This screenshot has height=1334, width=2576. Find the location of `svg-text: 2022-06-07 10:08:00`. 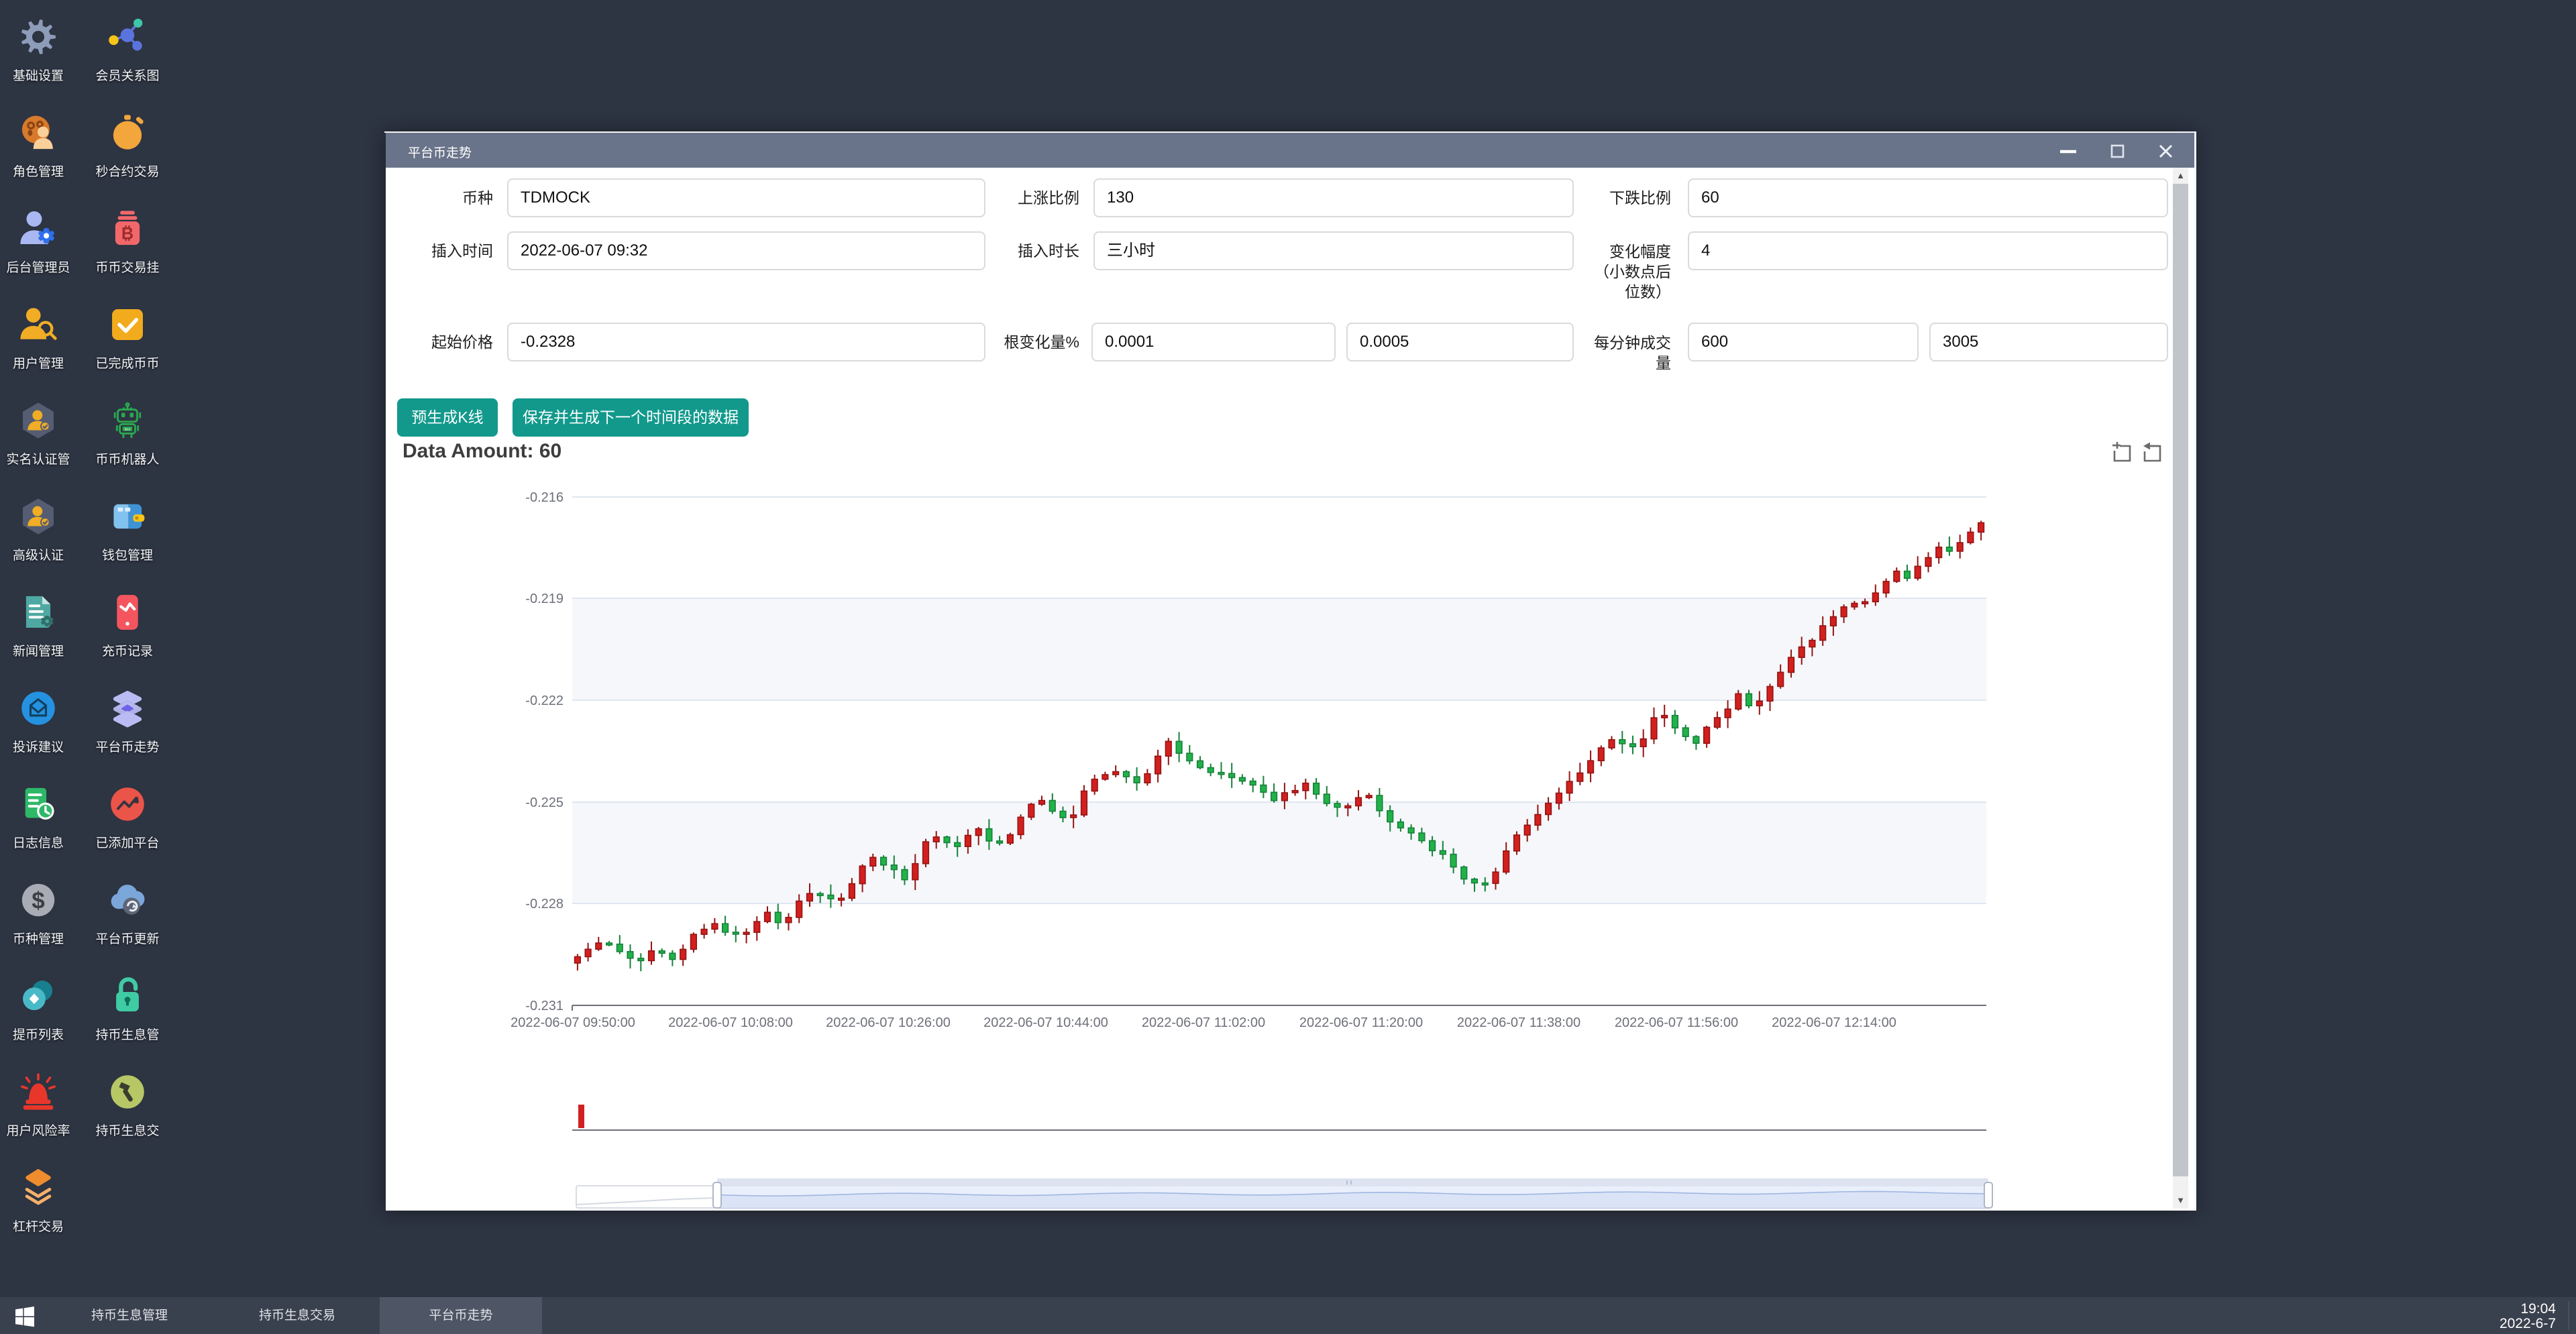

svg-text: 2022-06-07 10:08:00 is located at coordinates (730, 1022).